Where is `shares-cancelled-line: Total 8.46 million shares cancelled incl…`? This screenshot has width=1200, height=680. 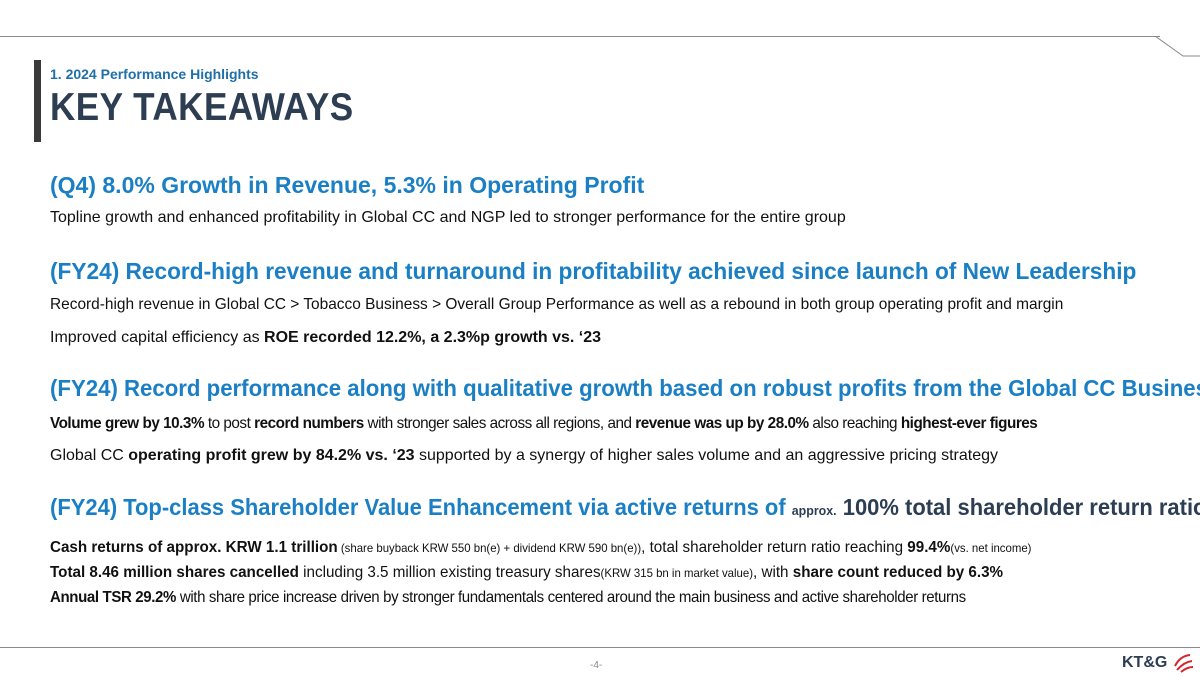 shares-cancelled-line: Total 8.46 million shares cancelled incl… is located at coordinates (526, 573).